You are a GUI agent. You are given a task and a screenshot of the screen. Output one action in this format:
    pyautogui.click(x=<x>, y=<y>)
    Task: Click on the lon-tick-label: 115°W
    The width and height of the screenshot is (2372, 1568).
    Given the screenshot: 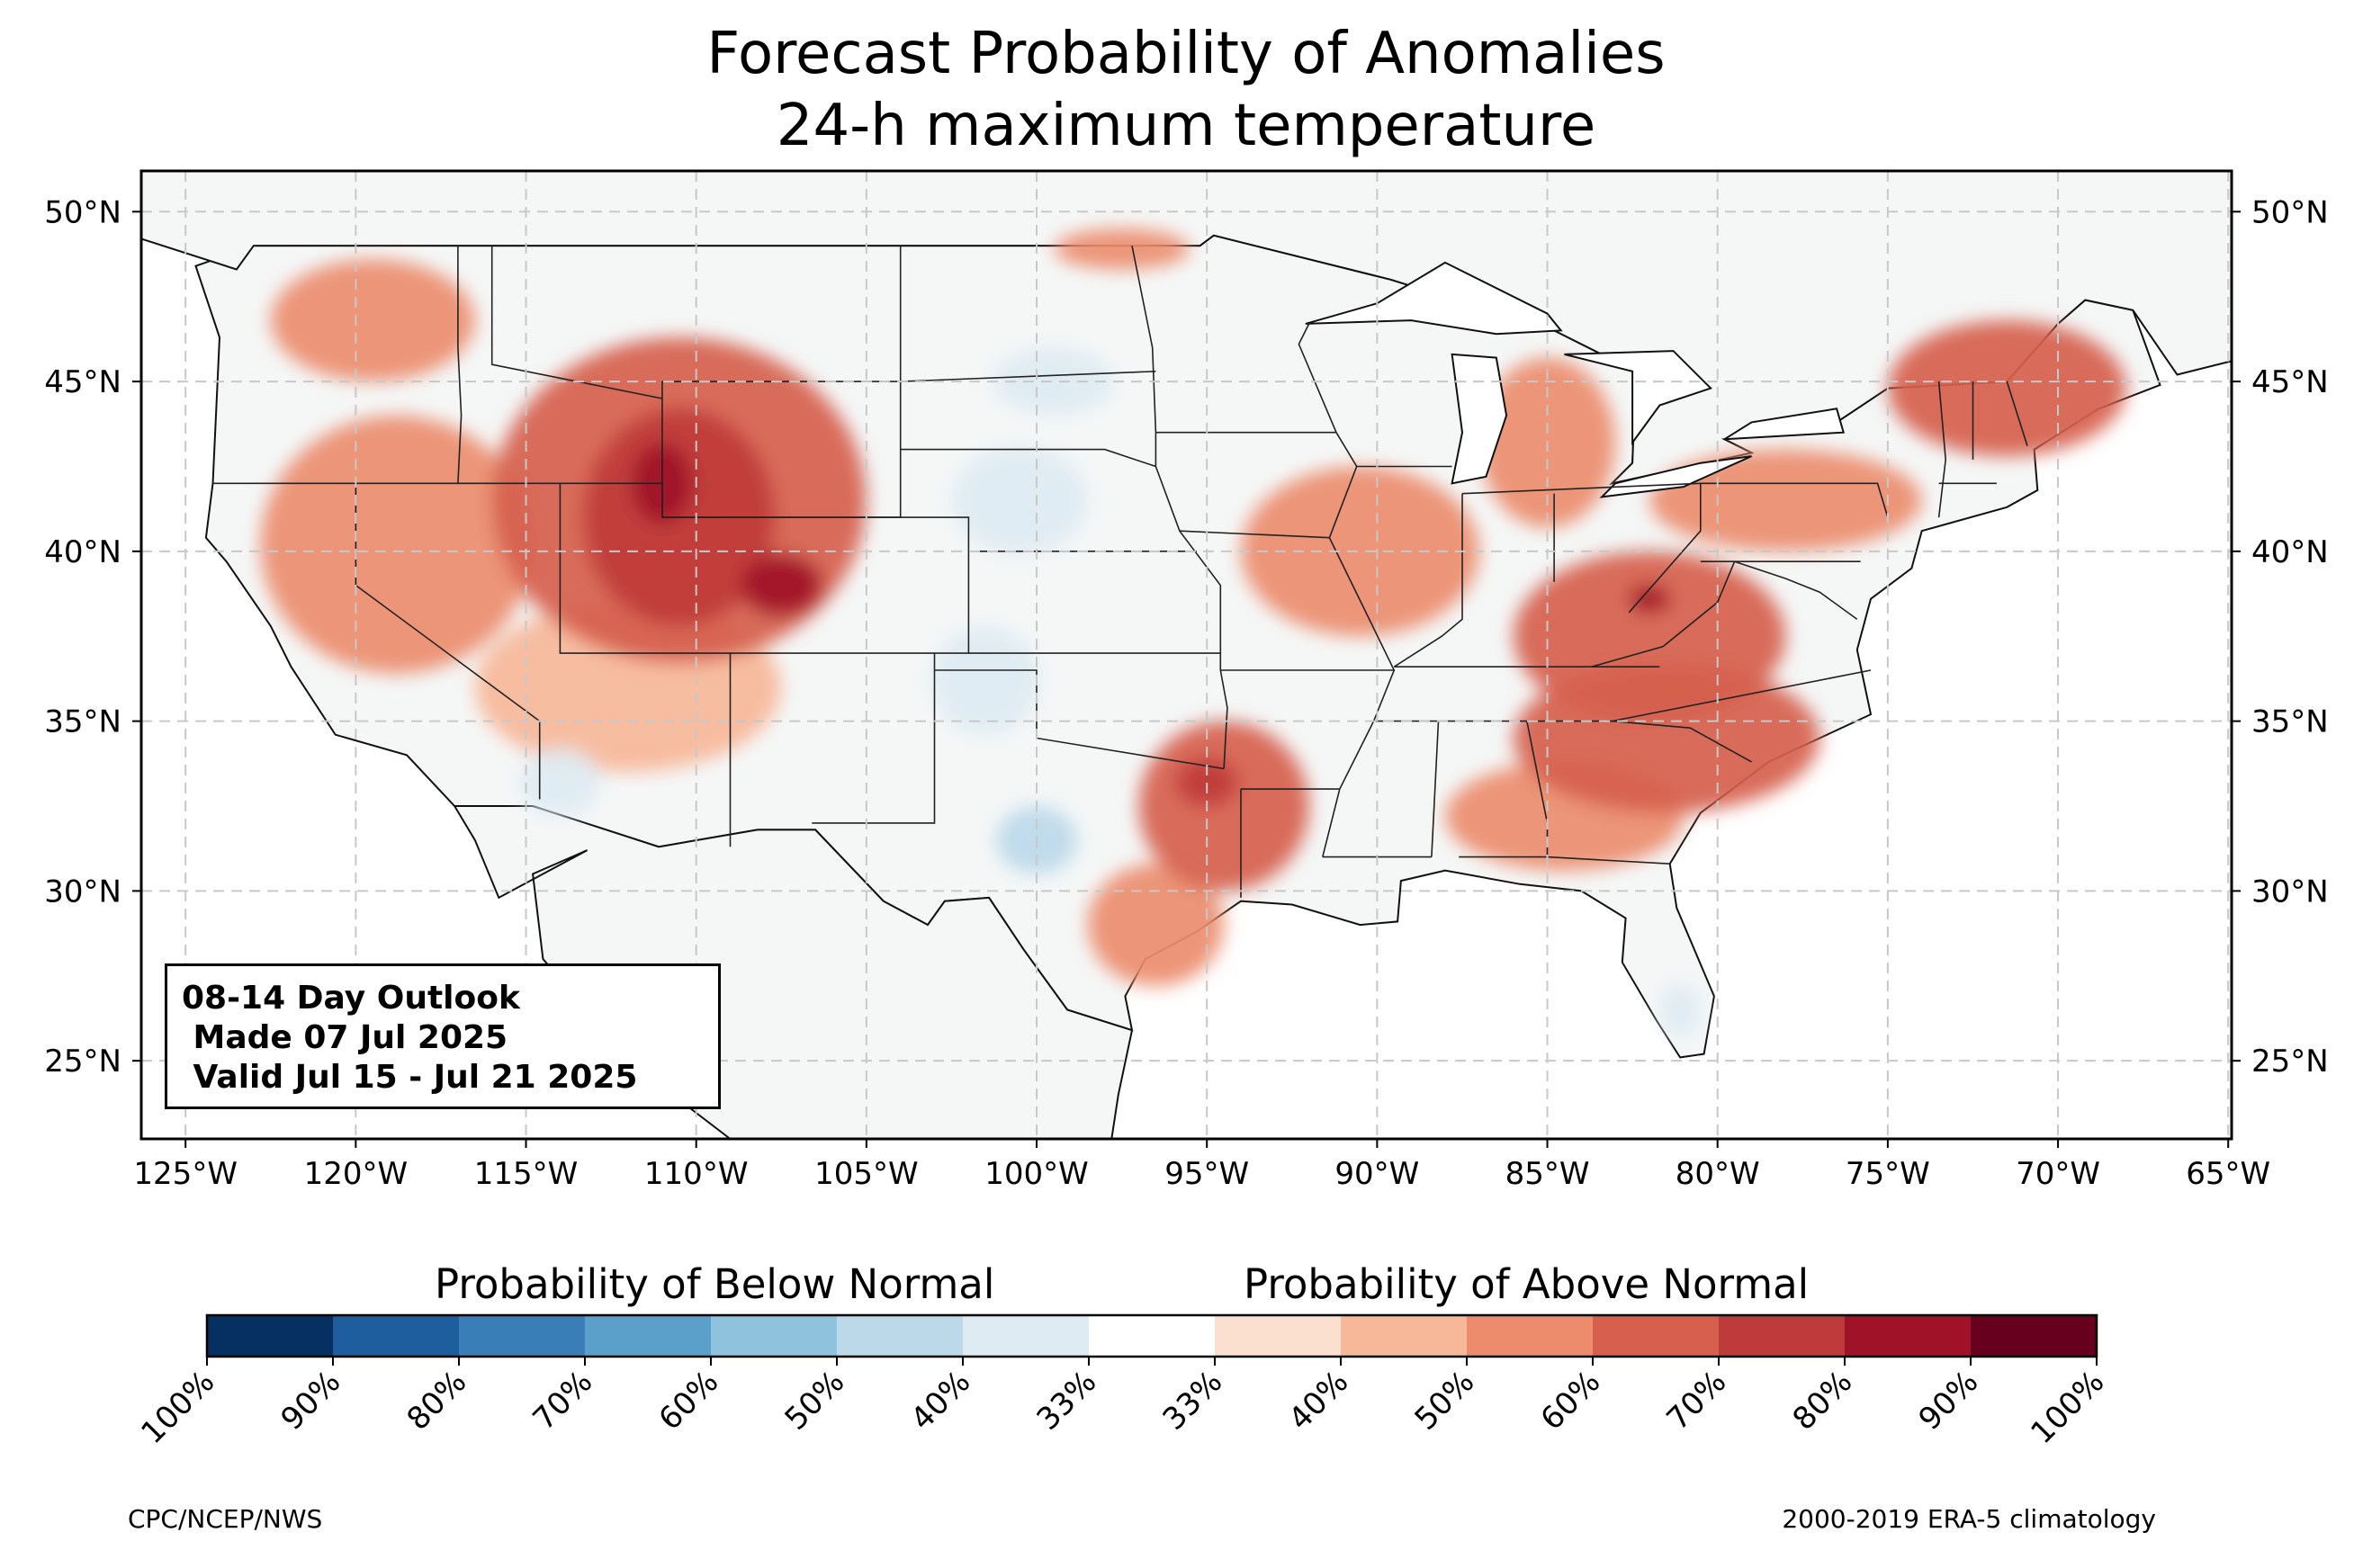 What is the action you would take?
    pyautogui.click(x=526, y=1174)
    